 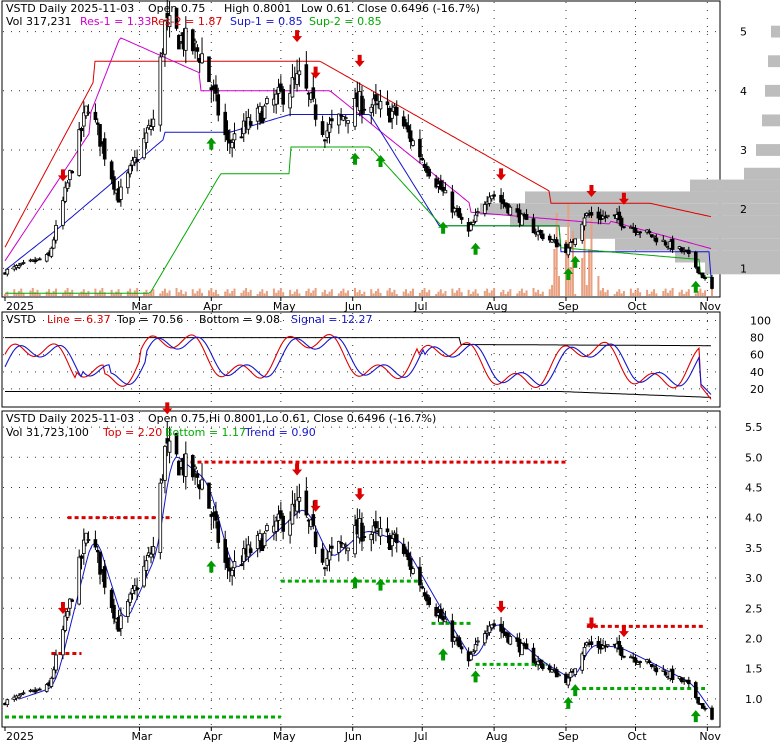 I want to click on top-header-period: Daily 2025-11-03, so click(x=86, y=8).